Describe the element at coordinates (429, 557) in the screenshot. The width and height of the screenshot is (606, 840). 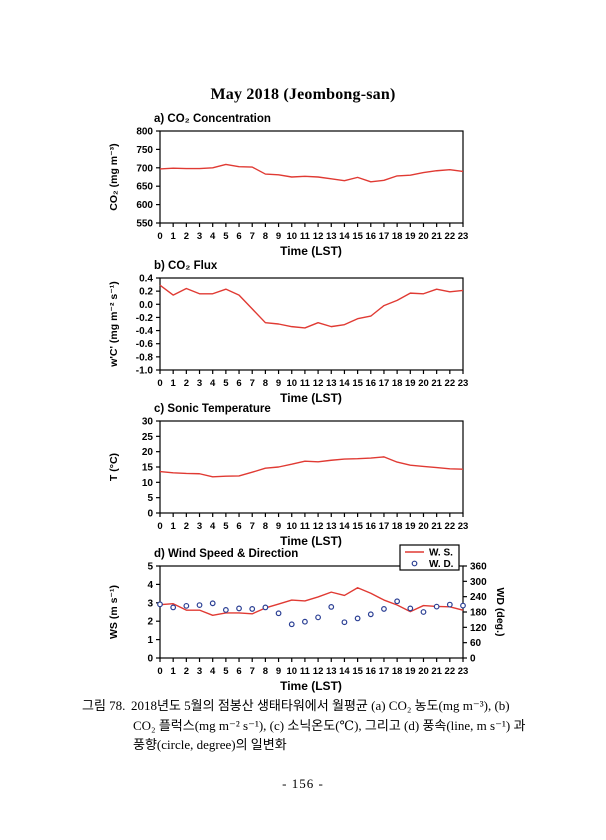
I see `legend-box` at that location.